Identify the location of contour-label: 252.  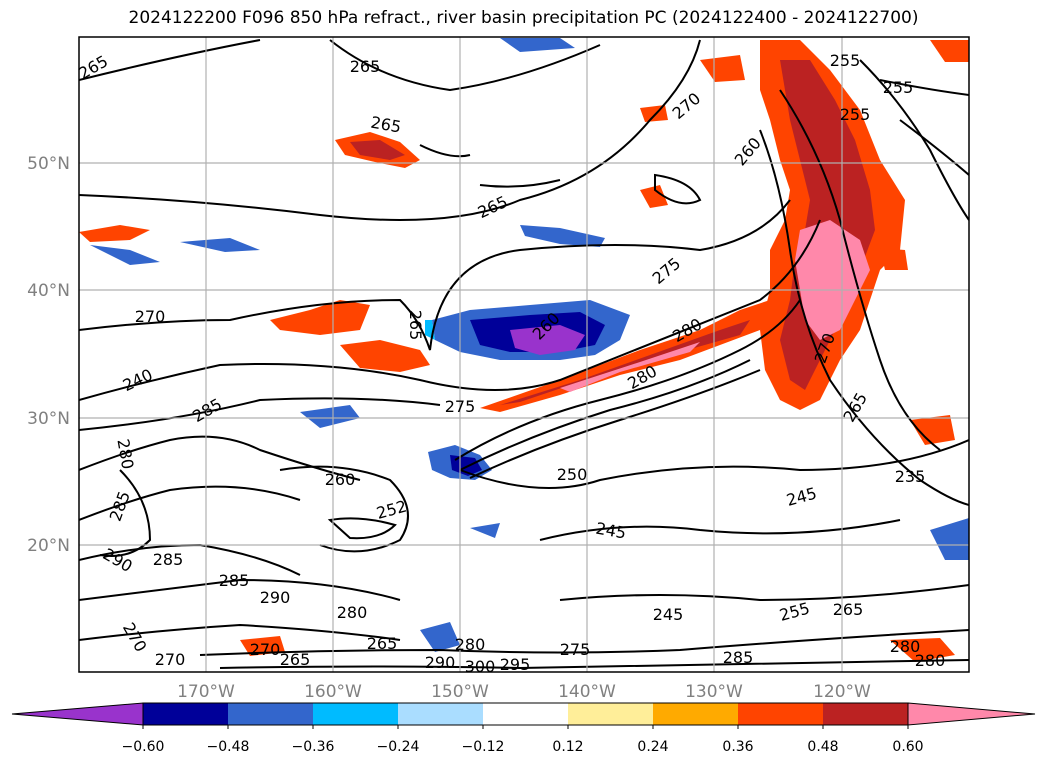
(391, 510).